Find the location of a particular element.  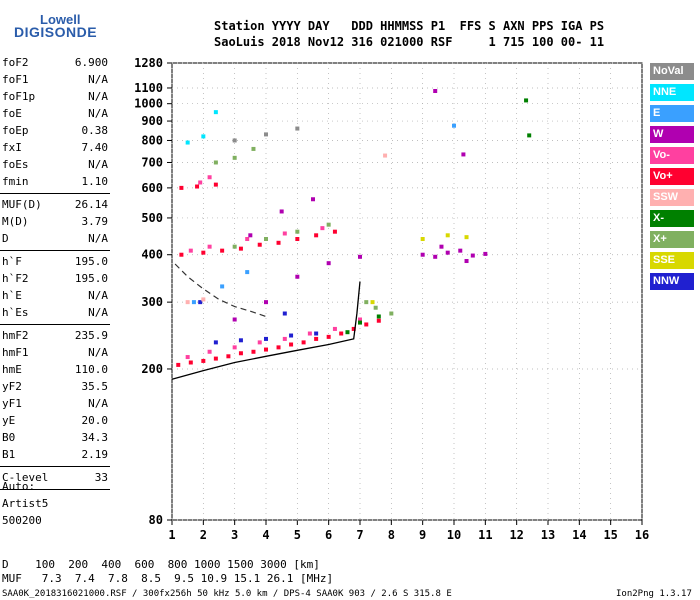

param-value: 0.38 is located at coordinates (95, 130).